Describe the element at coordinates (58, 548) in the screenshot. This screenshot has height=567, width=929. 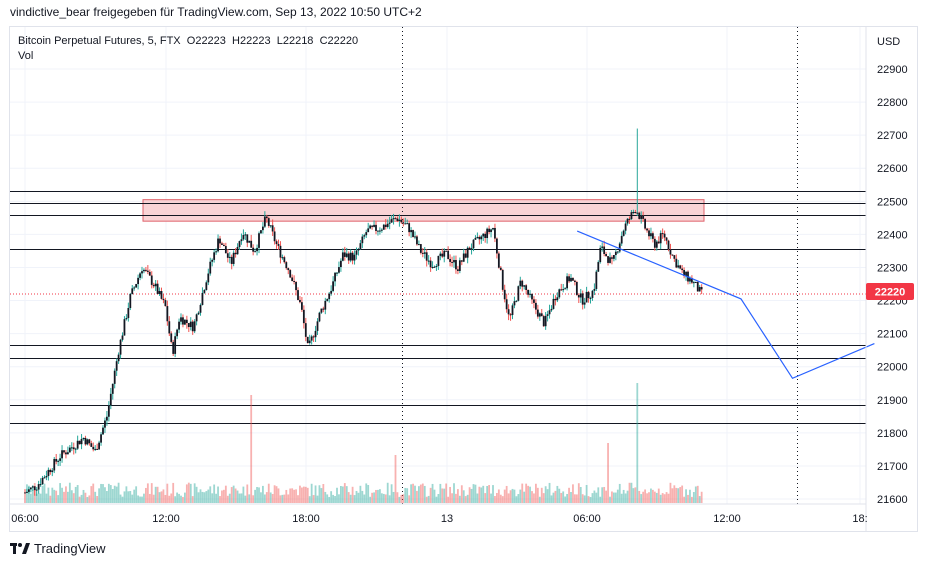
I see `tradingview-footer: TradingView` at that location.